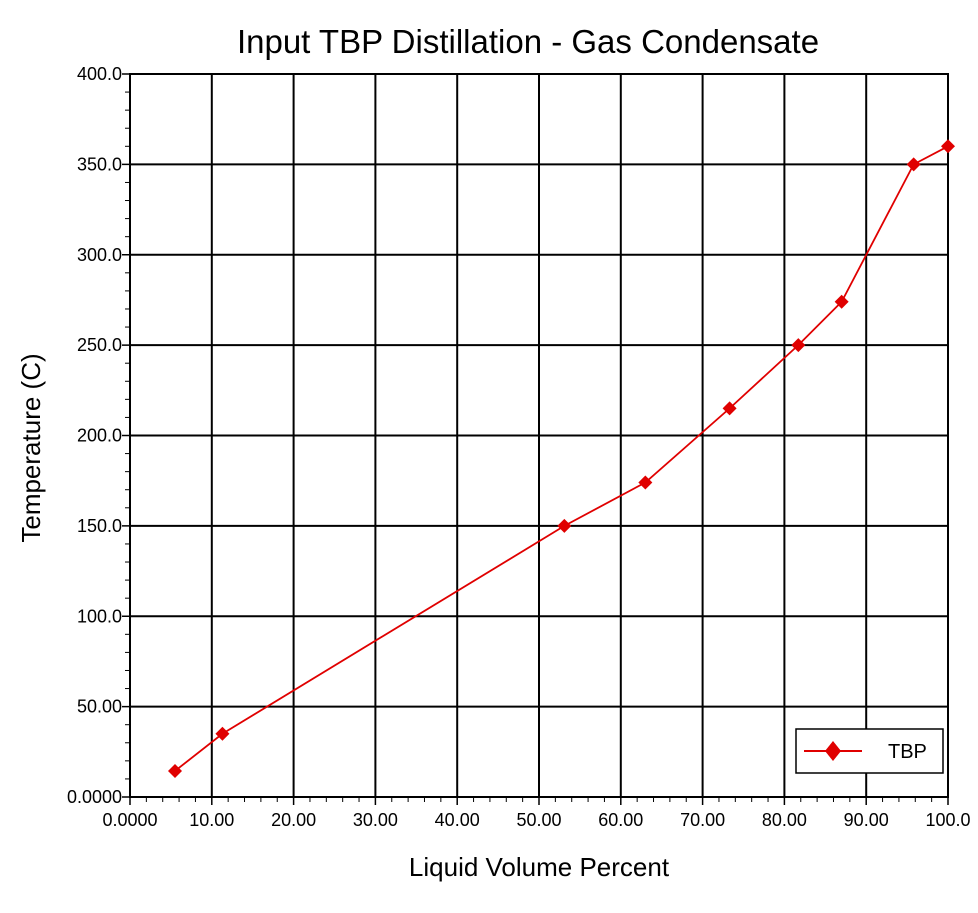 This screenshot has height=913, width=978. I want to click on y-tick-label: 350.0, so click(99, 164).